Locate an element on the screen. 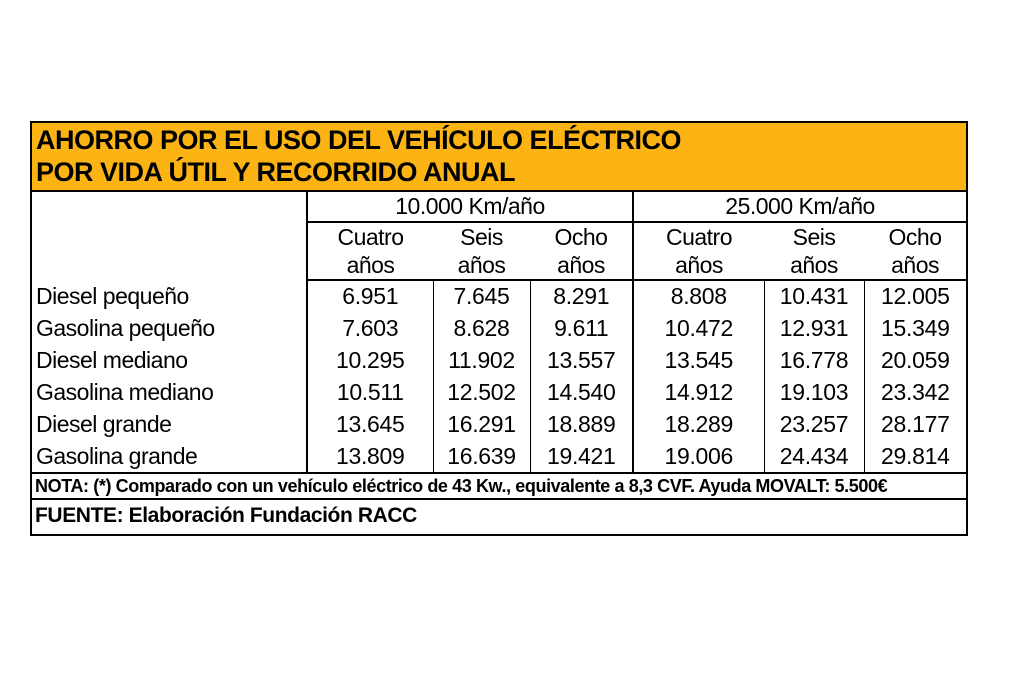 The height and width of the screenshot is (683, 1024). column-header-1-0: Cuatro años is located at coordinates (698, 251).